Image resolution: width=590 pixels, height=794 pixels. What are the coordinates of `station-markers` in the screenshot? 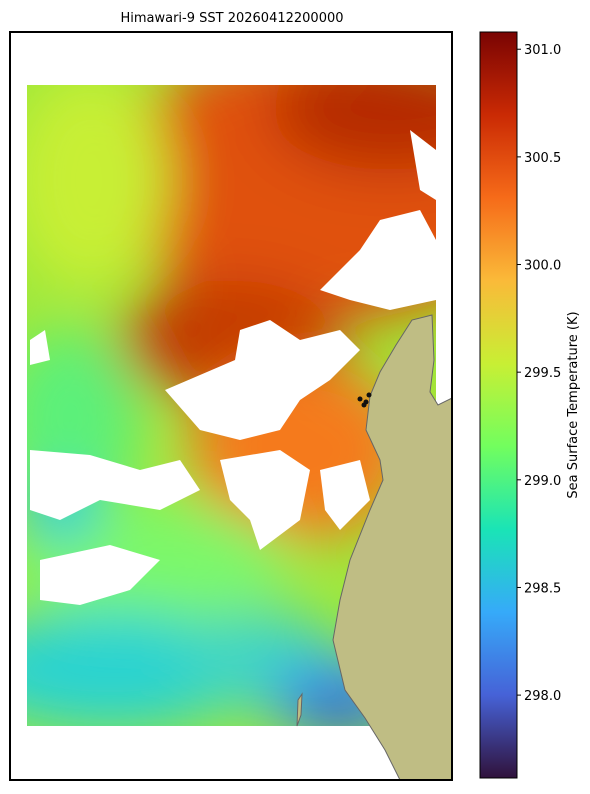 It's located at (364, 400).